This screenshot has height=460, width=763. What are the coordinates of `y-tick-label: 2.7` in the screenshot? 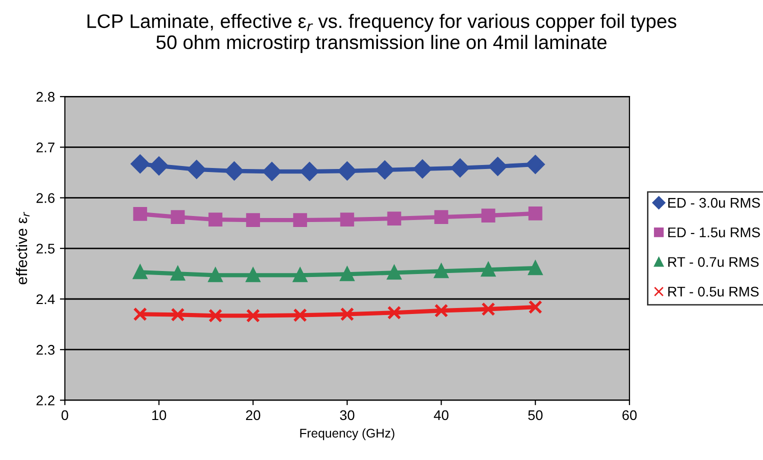 It's located at (45, 147).